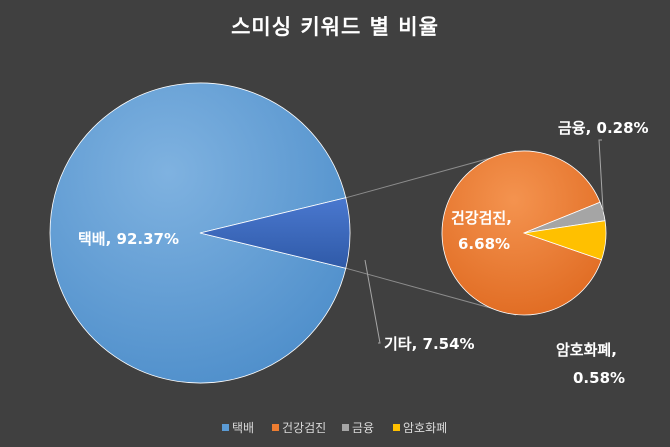 The height and width of the screenshot is (447, 670). What do you see at coordinates (275, 233) in the screenshot?
I see `pie-slice-other` at bounding box center [275, 233].